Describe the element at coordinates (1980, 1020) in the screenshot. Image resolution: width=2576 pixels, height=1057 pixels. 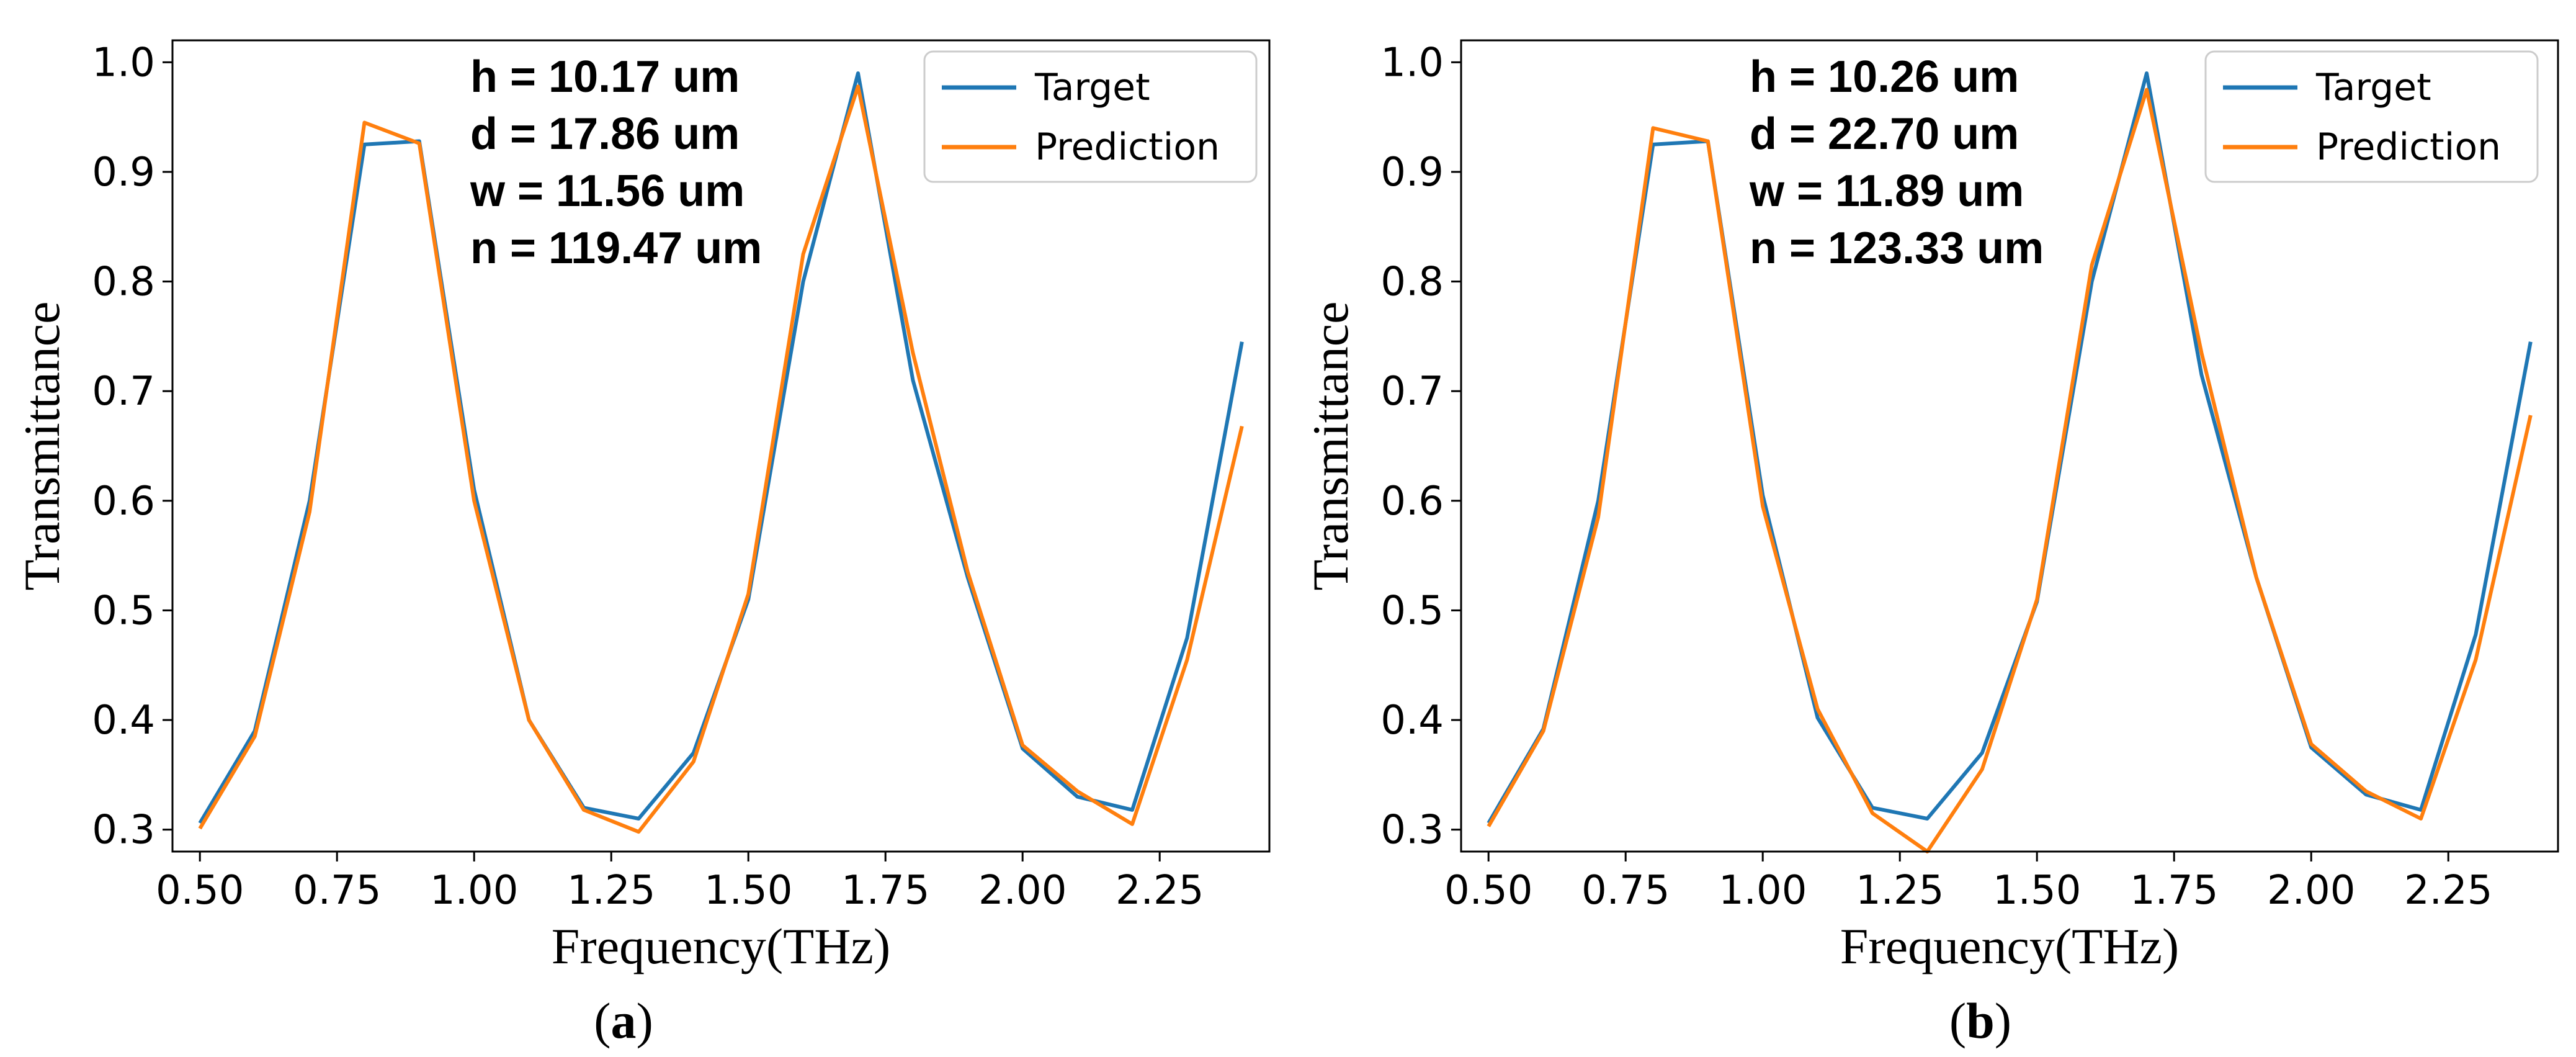
I see `panel-caption: (b)` at that location.